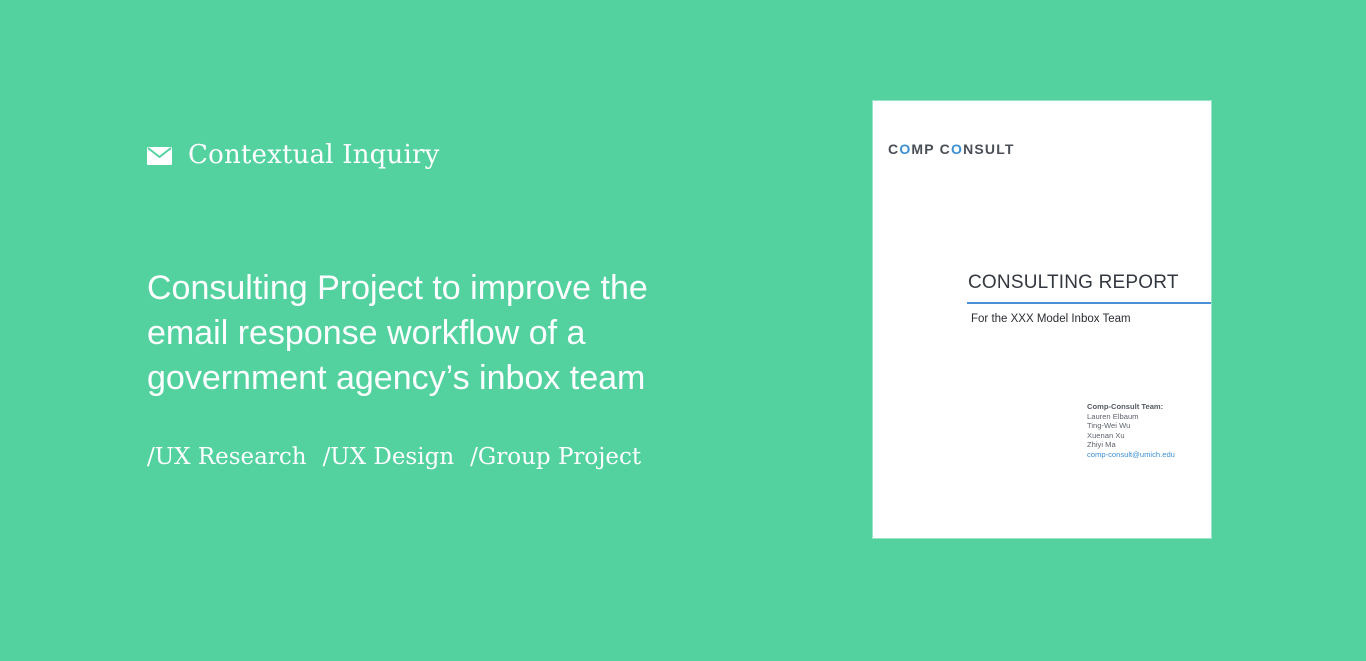 Image resolution: width=1366 pixels, height=661 pixels. Describe the element at coordinates (227, 457) in the screenshot. I see `tag-ux-research: /UX Research` at that location.